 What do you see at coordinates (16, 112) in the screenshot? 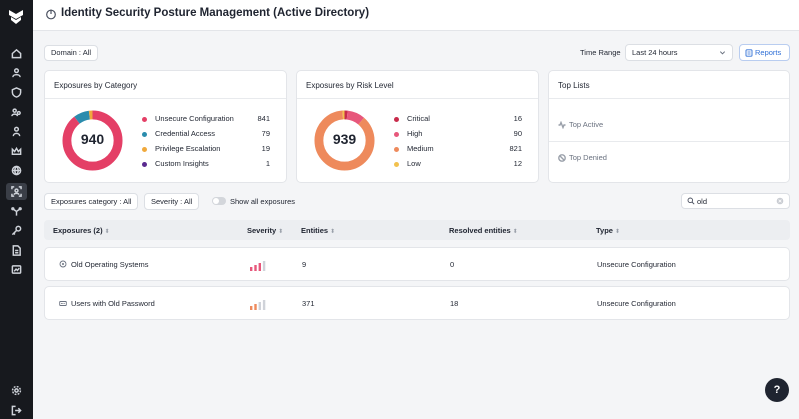
I see `users-icon` at bounding box center [16, 112].